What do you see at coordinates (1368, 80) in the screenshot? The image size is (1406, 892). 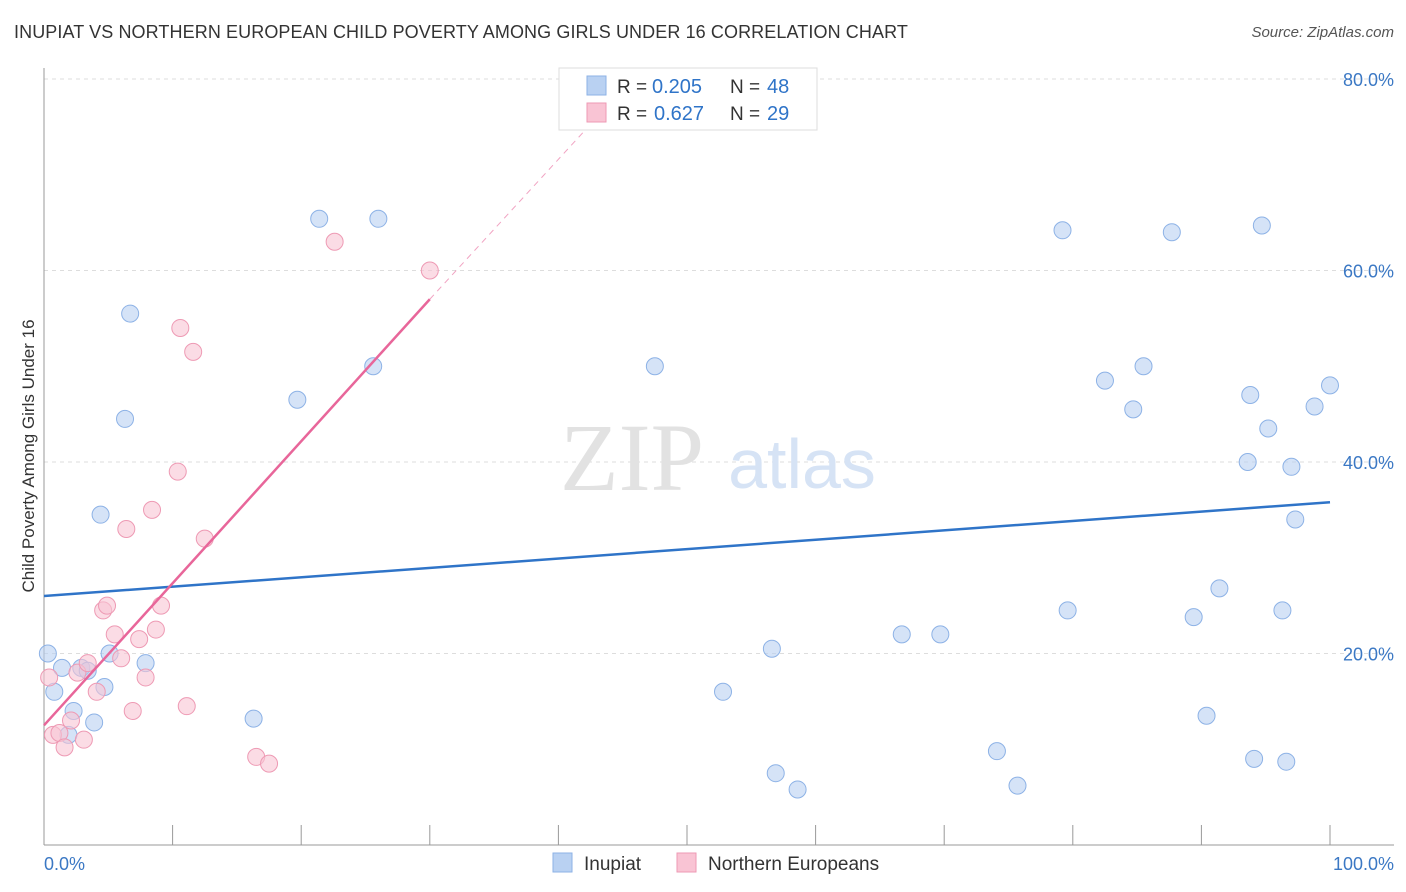 I see `y-tick-label-3: 80.0%` at bounding box center [1368, 80].